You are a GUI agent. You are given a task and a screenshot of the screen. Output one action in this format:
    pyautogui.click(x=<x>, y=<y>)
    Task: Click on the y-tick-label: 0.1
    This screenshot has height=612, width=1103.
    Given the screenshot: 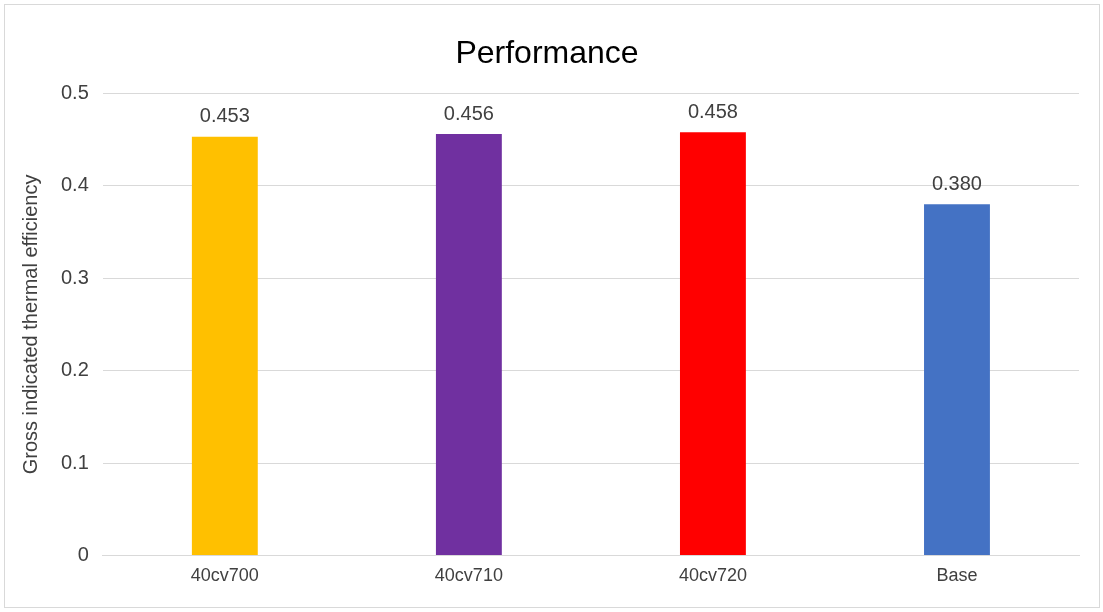 What is the action you would take?
    pyautogui.click(x=74, y=461)
    